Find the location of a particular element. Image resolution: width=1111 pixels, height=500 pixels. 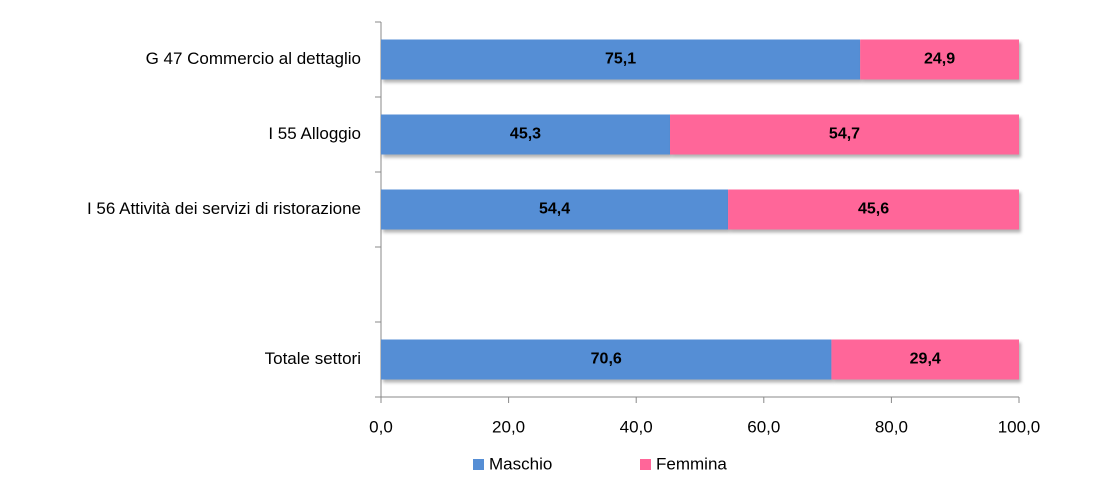

value-label: 54,7 is located at coordinates (844, 134).